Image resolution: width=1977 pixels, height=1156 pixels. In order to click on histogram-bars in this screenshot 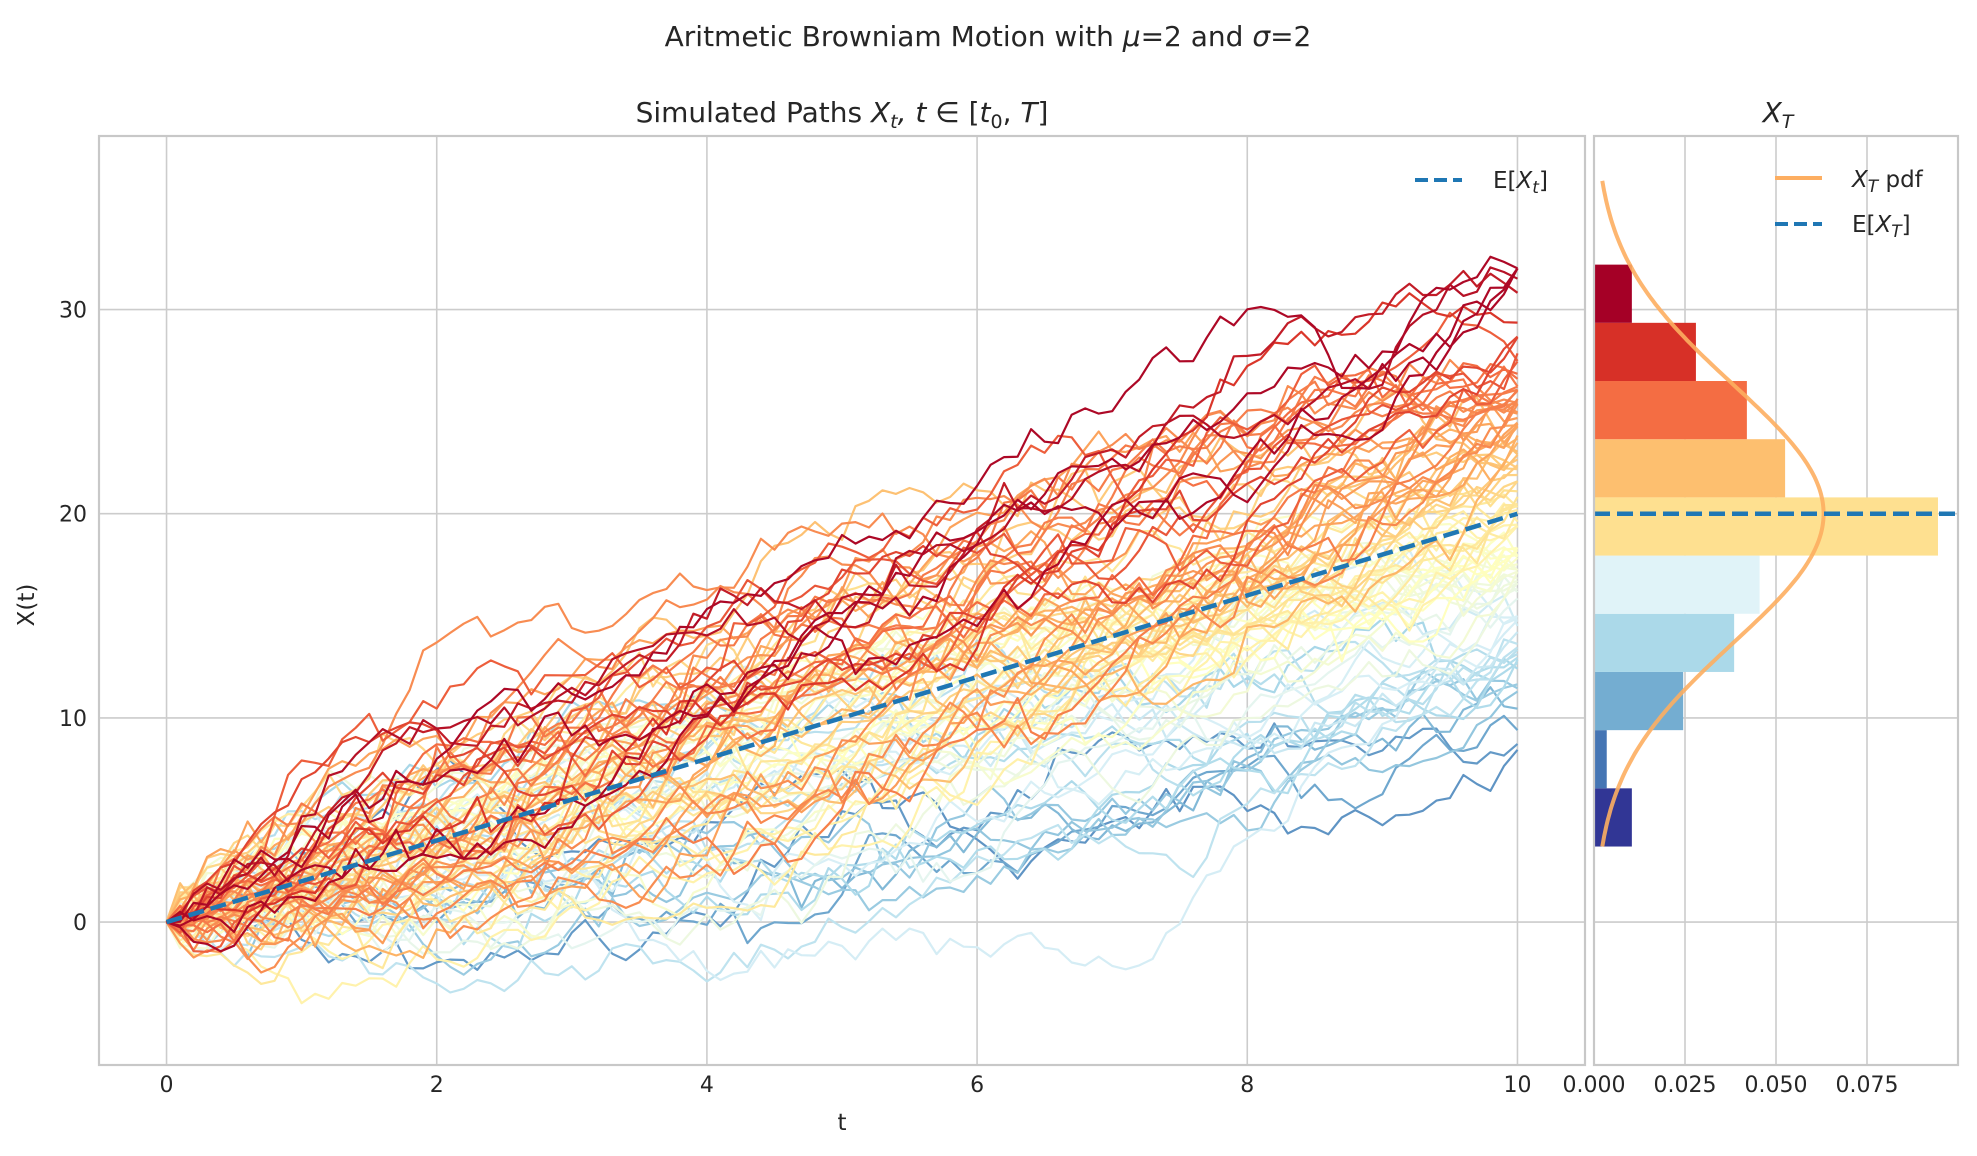, I will do `click(1766, 555)`.